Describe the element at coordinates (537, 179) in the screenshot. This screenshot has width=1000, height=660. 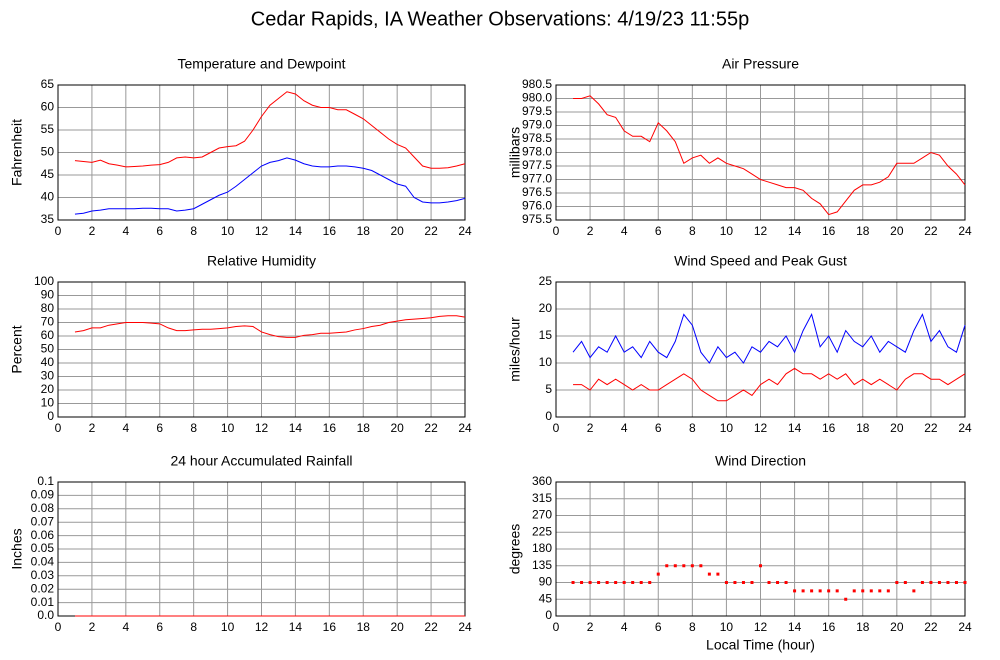
I see `y-tick-label: 977.0` at that location.